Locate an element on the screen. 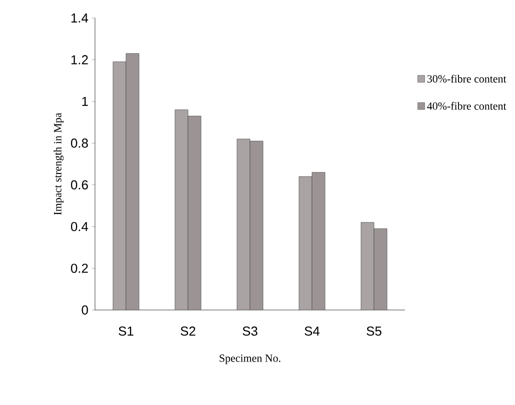  y-tick-label: 0 is located at coordinates (85, 310).